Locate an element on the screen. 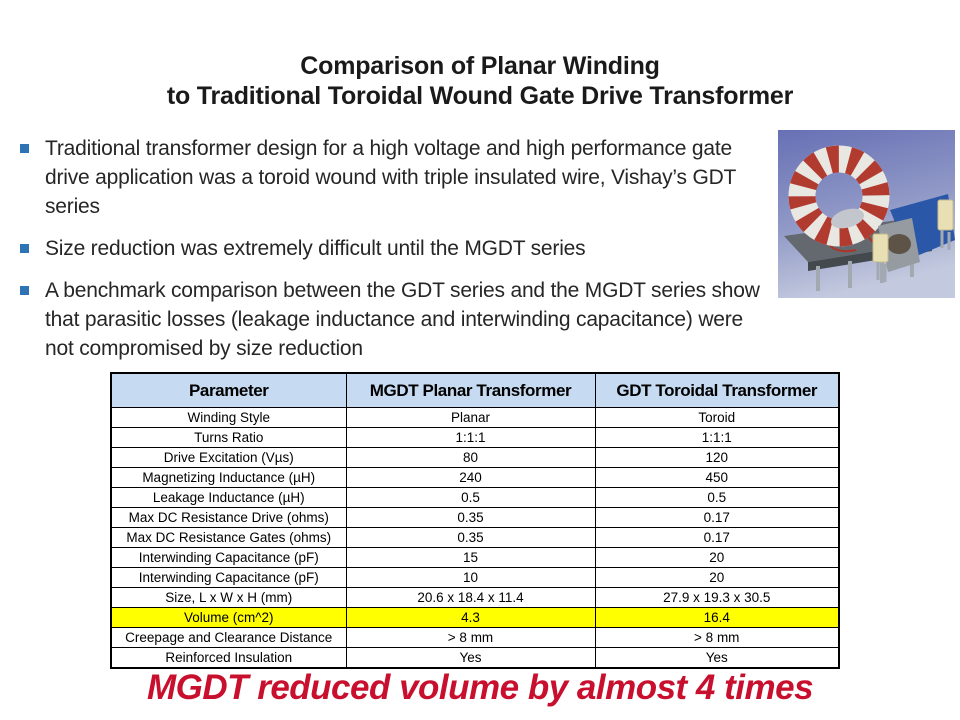  cell-parameter: Size, L x W x H (mm) is located at coordinates (228, 597).